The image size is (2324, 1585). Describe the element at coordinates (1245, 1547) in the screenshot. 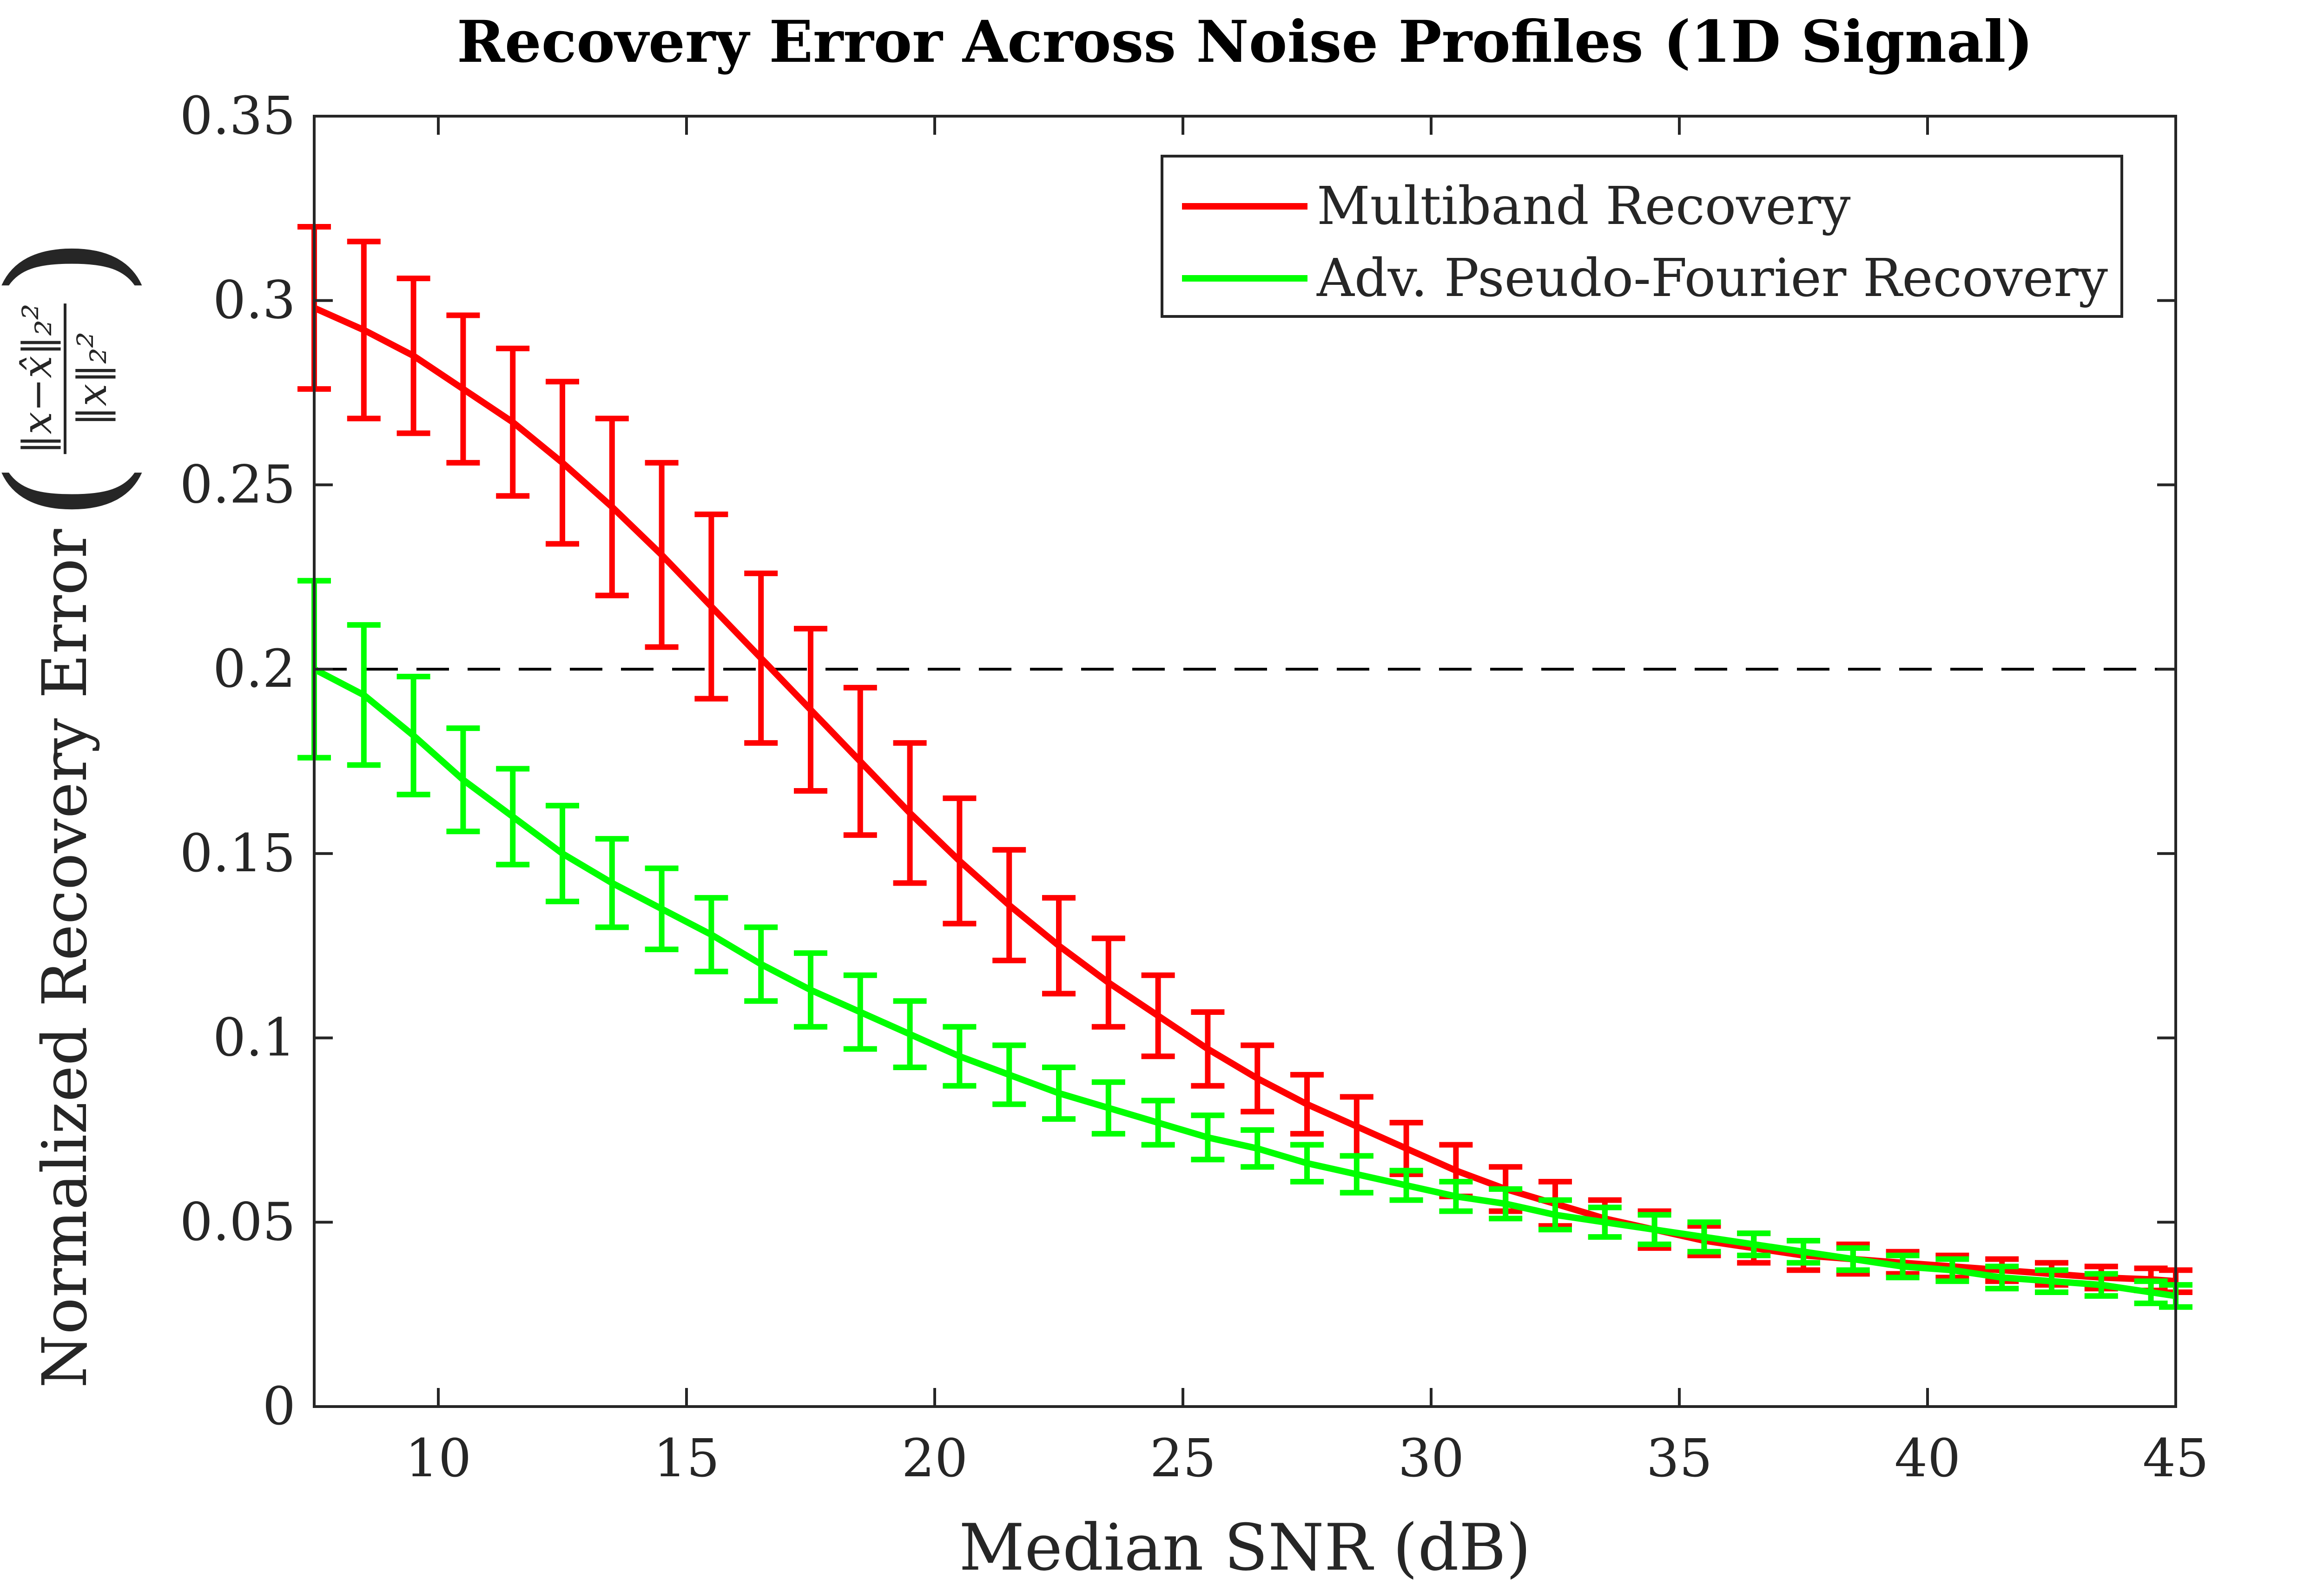

I see `x-axis-label: Median SNR (dB)` at that location.